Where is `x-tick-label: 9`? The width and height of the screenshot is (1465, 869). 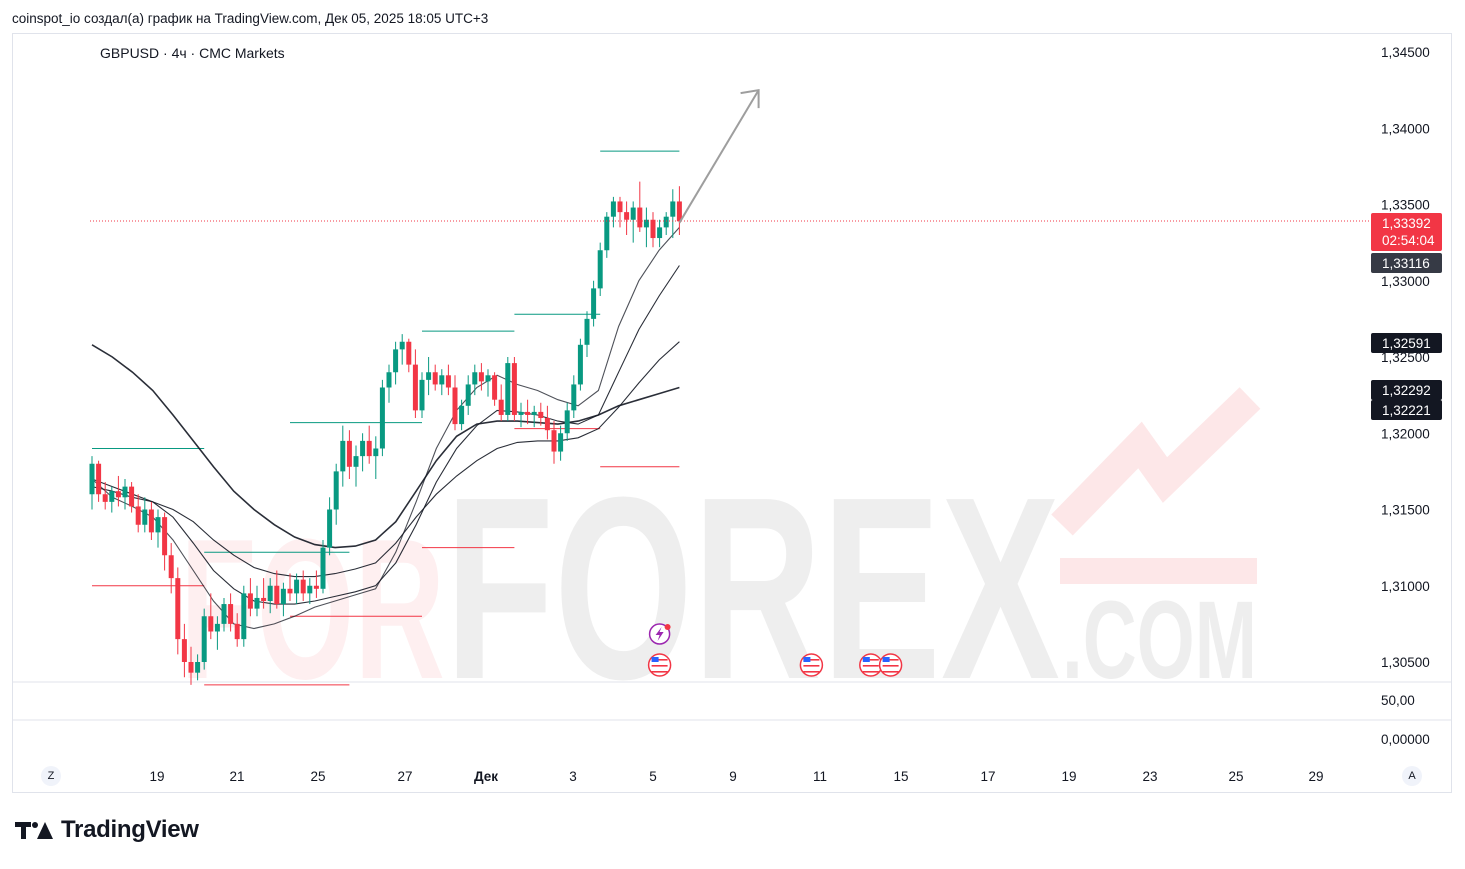 x-tick-label: 9 is located at coordinates (733, 776).